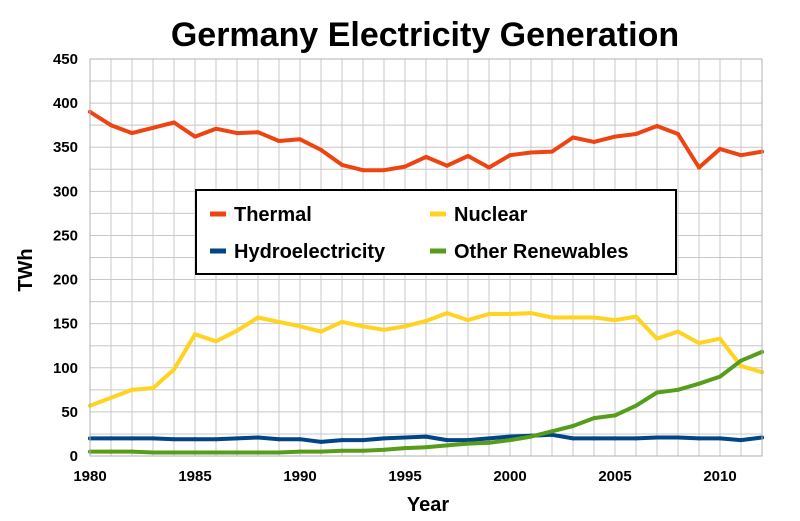 Image resolution: width=800 pixels, height=521 pixels. What do you see at coordinates (65, 103) in the screenshot?
I see `y-tick-label: 400` at bounding box center [65, 103].